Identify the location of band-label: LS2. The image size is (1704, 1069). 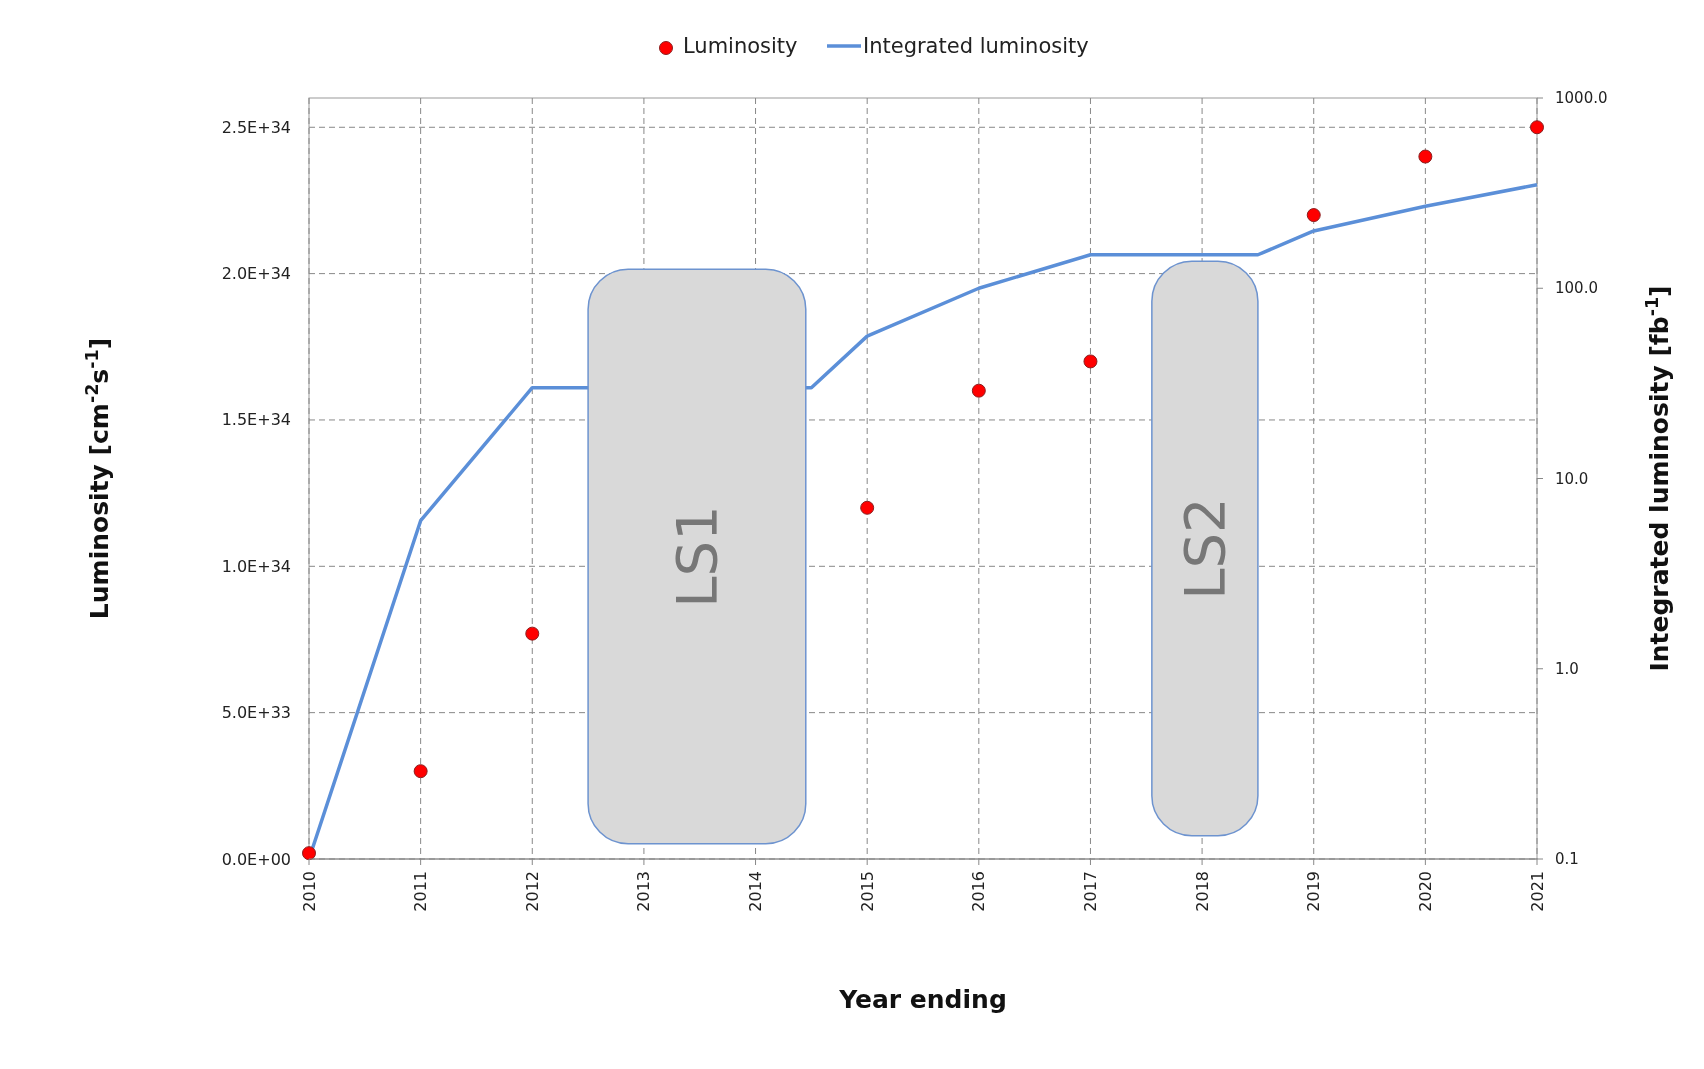
(1205, 548).